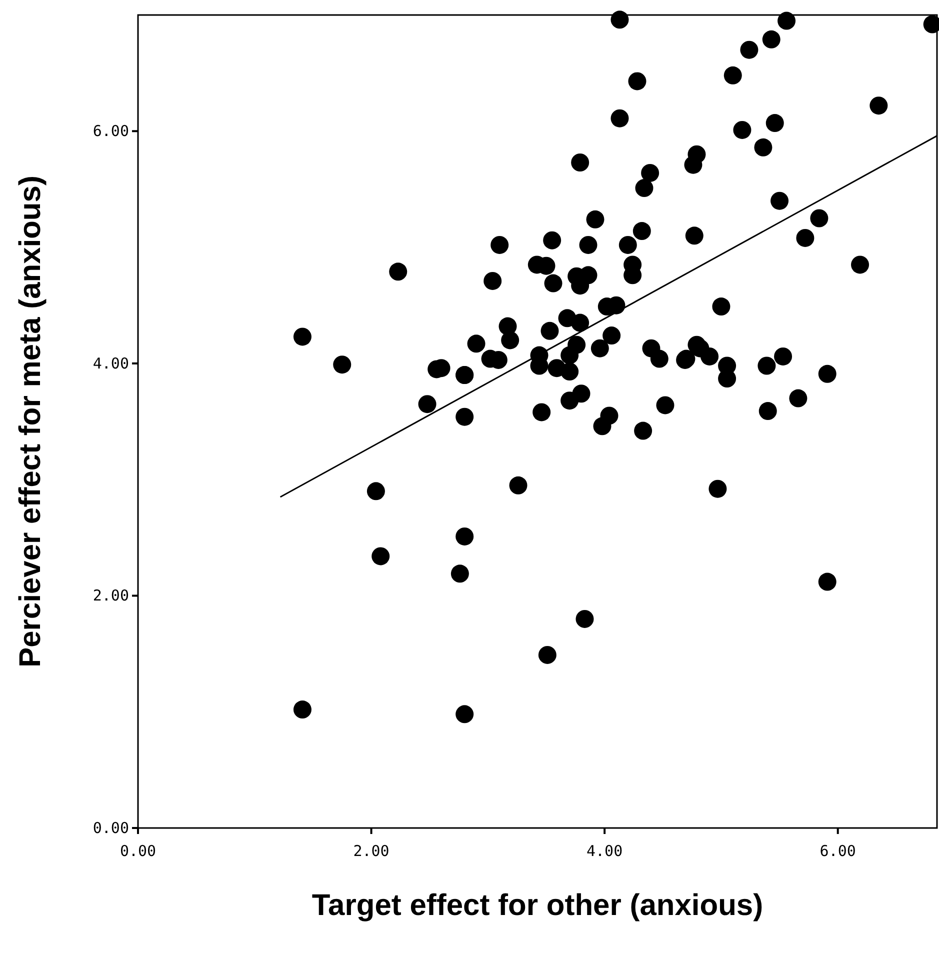  Describe the element at coordinates (604, 851) in the screenshot. I see `x-tick-label: 4.00` at that location.